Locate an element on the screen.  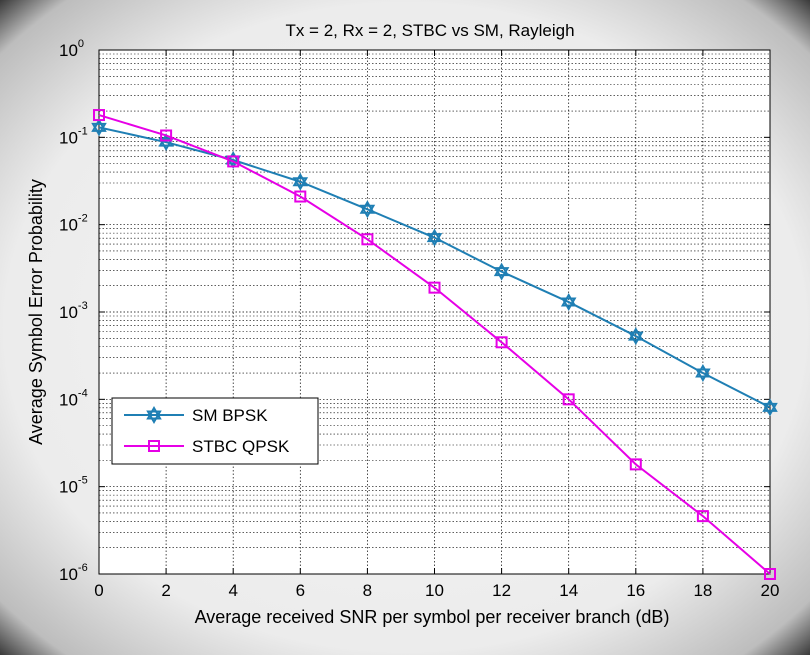
y-tick-label: 10⁻⁶ is located at coordinates (73, 573).